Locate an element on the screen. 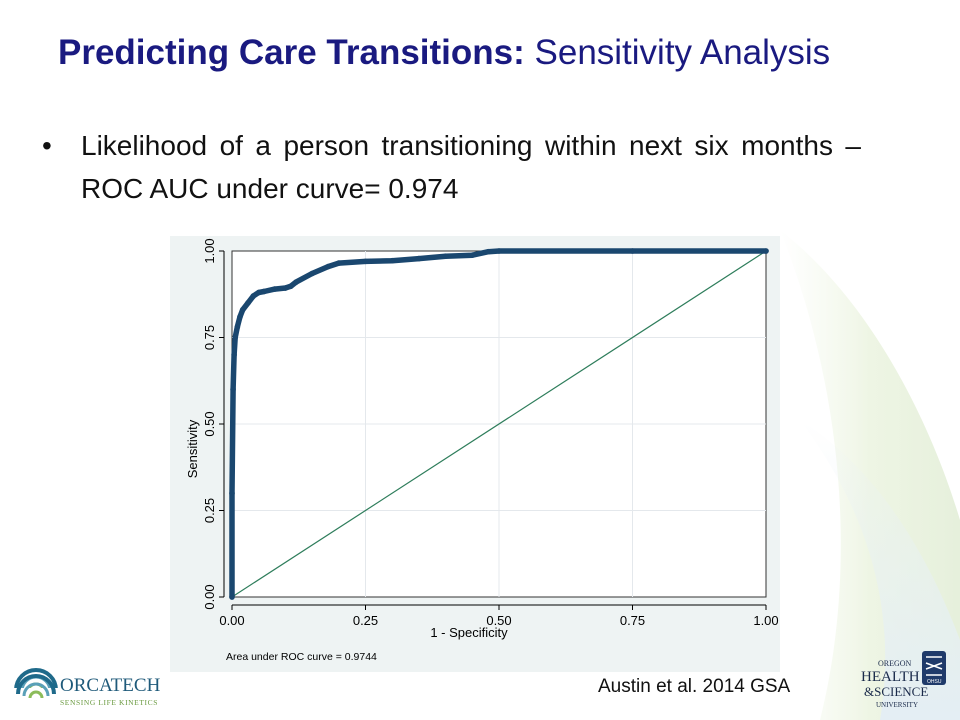 The width and height of the screenshot is (960, 720). x-tick-label: 0.25 is located at coordinates (365, 620).